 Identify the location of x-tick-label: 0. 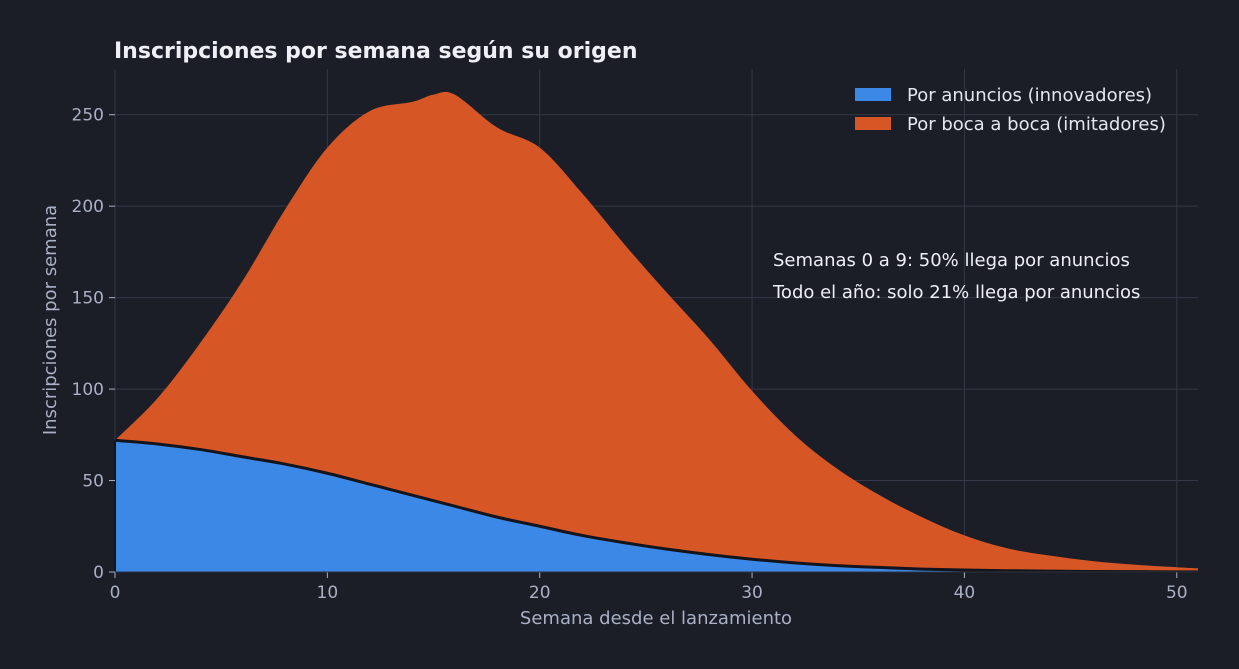
(115, 593).